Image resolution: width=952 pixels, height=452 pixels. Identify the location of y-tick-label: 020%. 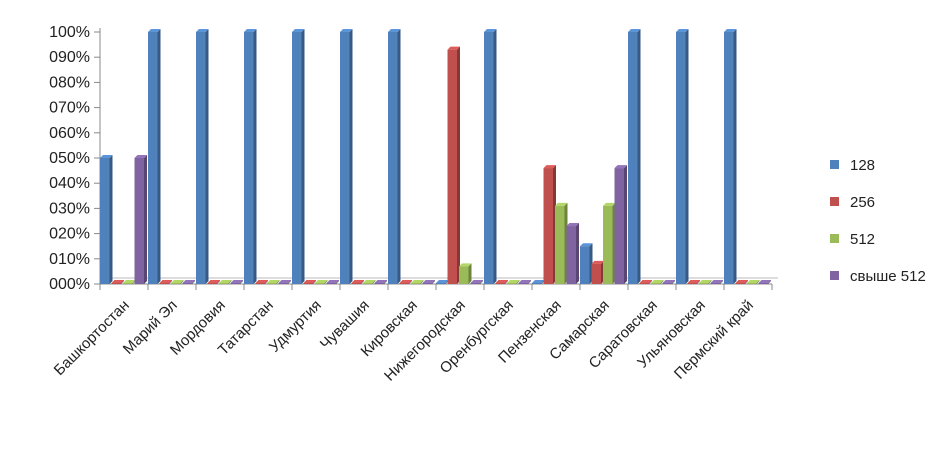
(69, 234).